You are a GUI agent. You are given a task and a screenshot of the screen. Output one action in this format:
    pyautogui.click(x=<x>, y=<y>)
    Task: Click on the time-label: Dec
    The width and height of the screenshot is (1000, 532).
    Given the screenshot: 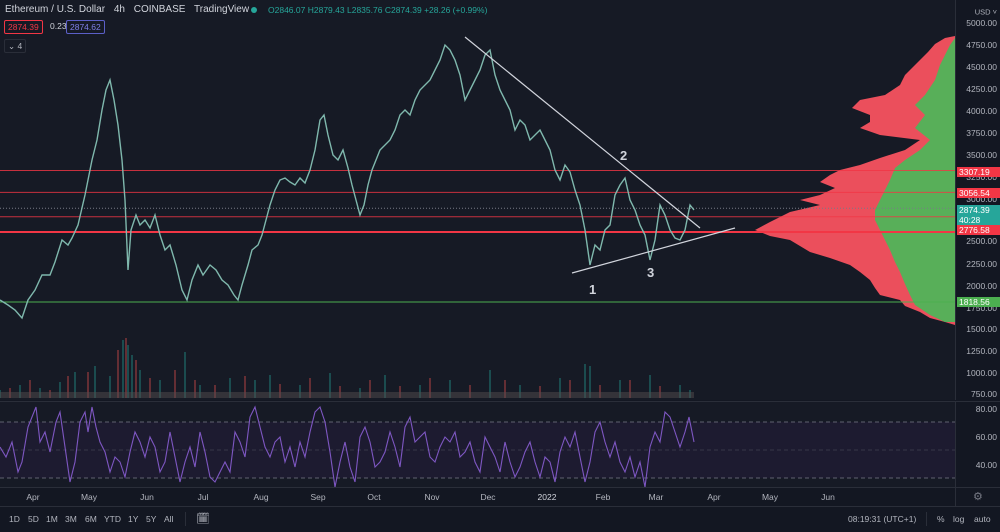 What is the action you would take?
    pyautogui.click(x=488, y=497)
    